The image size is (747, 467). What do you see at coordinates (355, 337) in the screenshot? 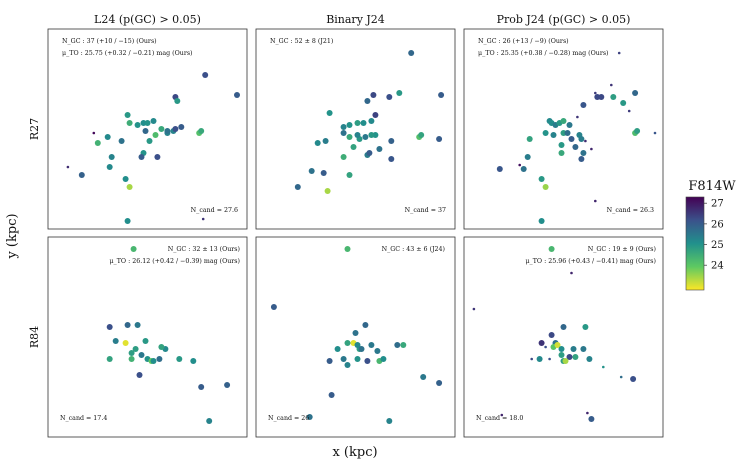
I see `scatter-panel: N_GC : 43 ± 6 (J24) N_cand = 26` at bounding box center [355, 337].